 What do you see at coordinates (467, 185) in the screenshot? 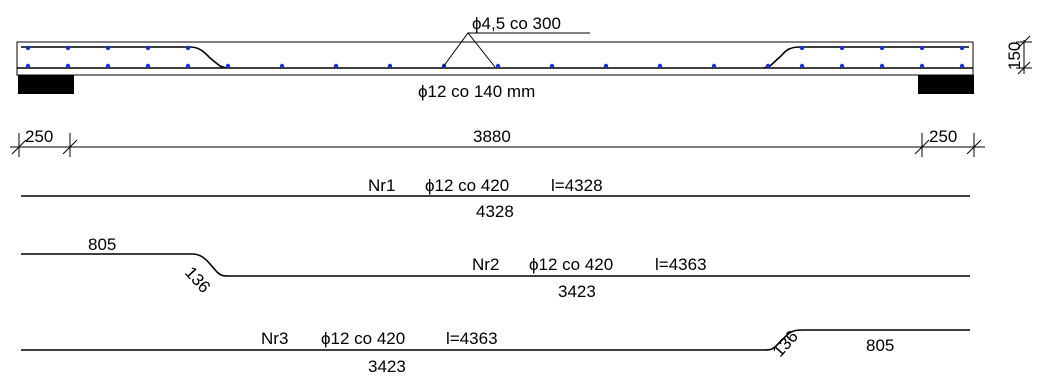
I see `bar-nr1-spec: ϕ12 co 420` at bounding box center [467, 185].